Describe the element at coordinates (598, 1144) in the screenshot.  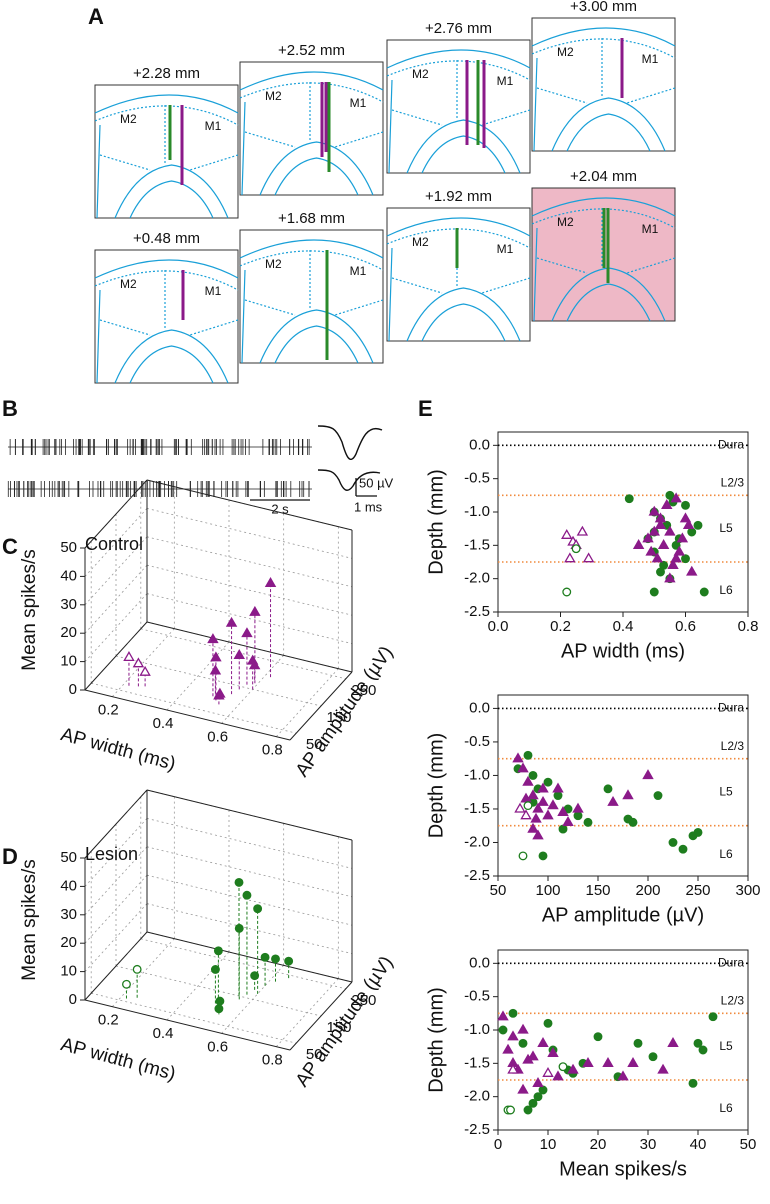
I see `x-tick-label: 20` at that location.